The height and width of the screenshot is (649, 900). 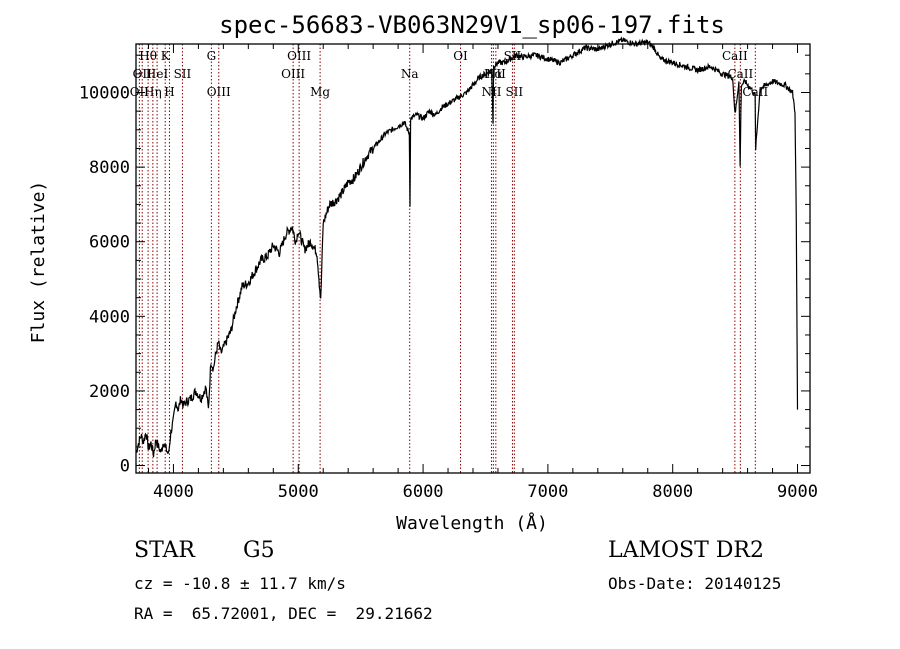 What do you see at coordinates (153, 92) in the screenshot?
I see `emission-line-label: Hη` at bounding box center [153, 92].